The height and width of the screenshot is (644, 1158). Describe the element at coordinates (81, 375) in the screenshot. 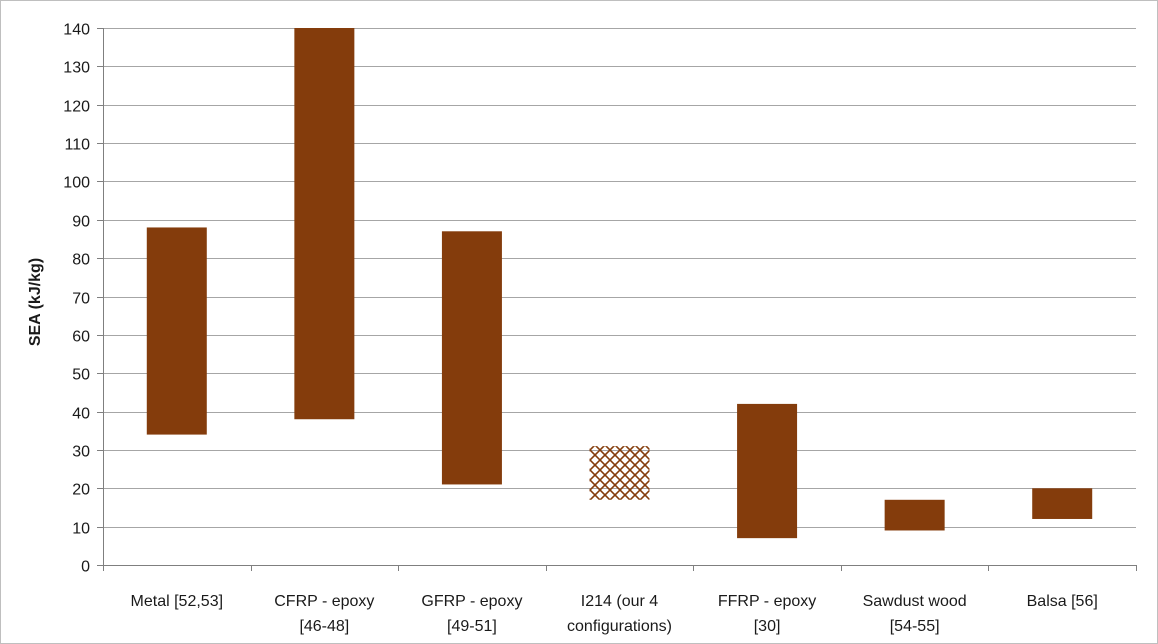

I see `y-tick-label: 50` at that location.